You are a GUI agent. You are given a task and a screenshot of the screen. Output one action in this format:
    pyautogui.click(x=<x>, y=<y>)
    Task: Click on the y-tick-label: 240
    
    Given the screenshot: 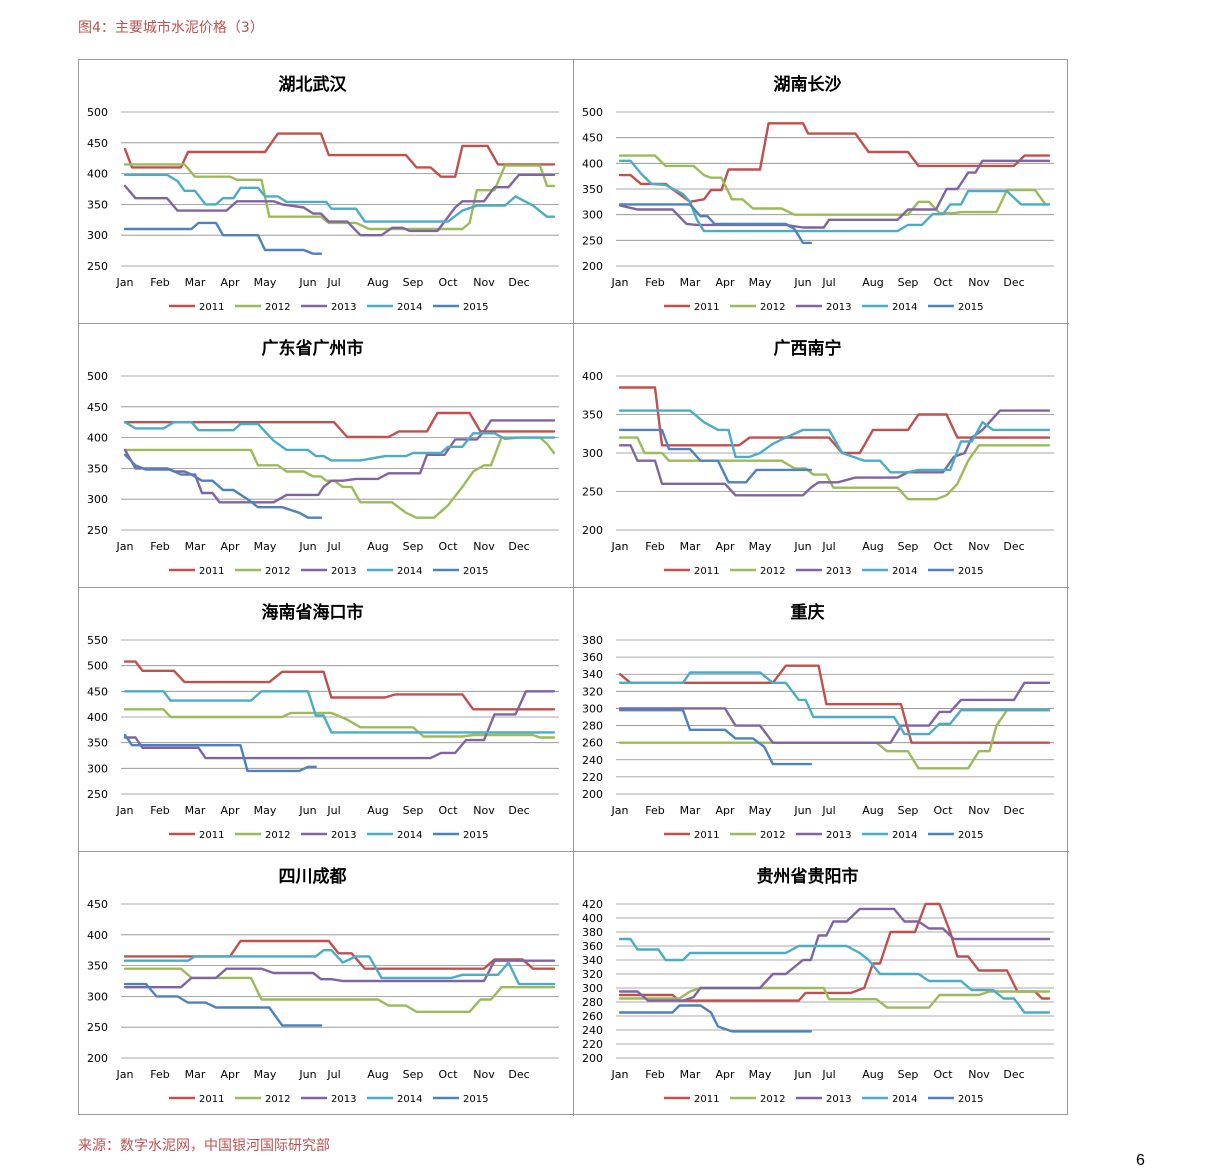 What is the action you would take?
    pyautogui.click(x=592, y=1030)
    